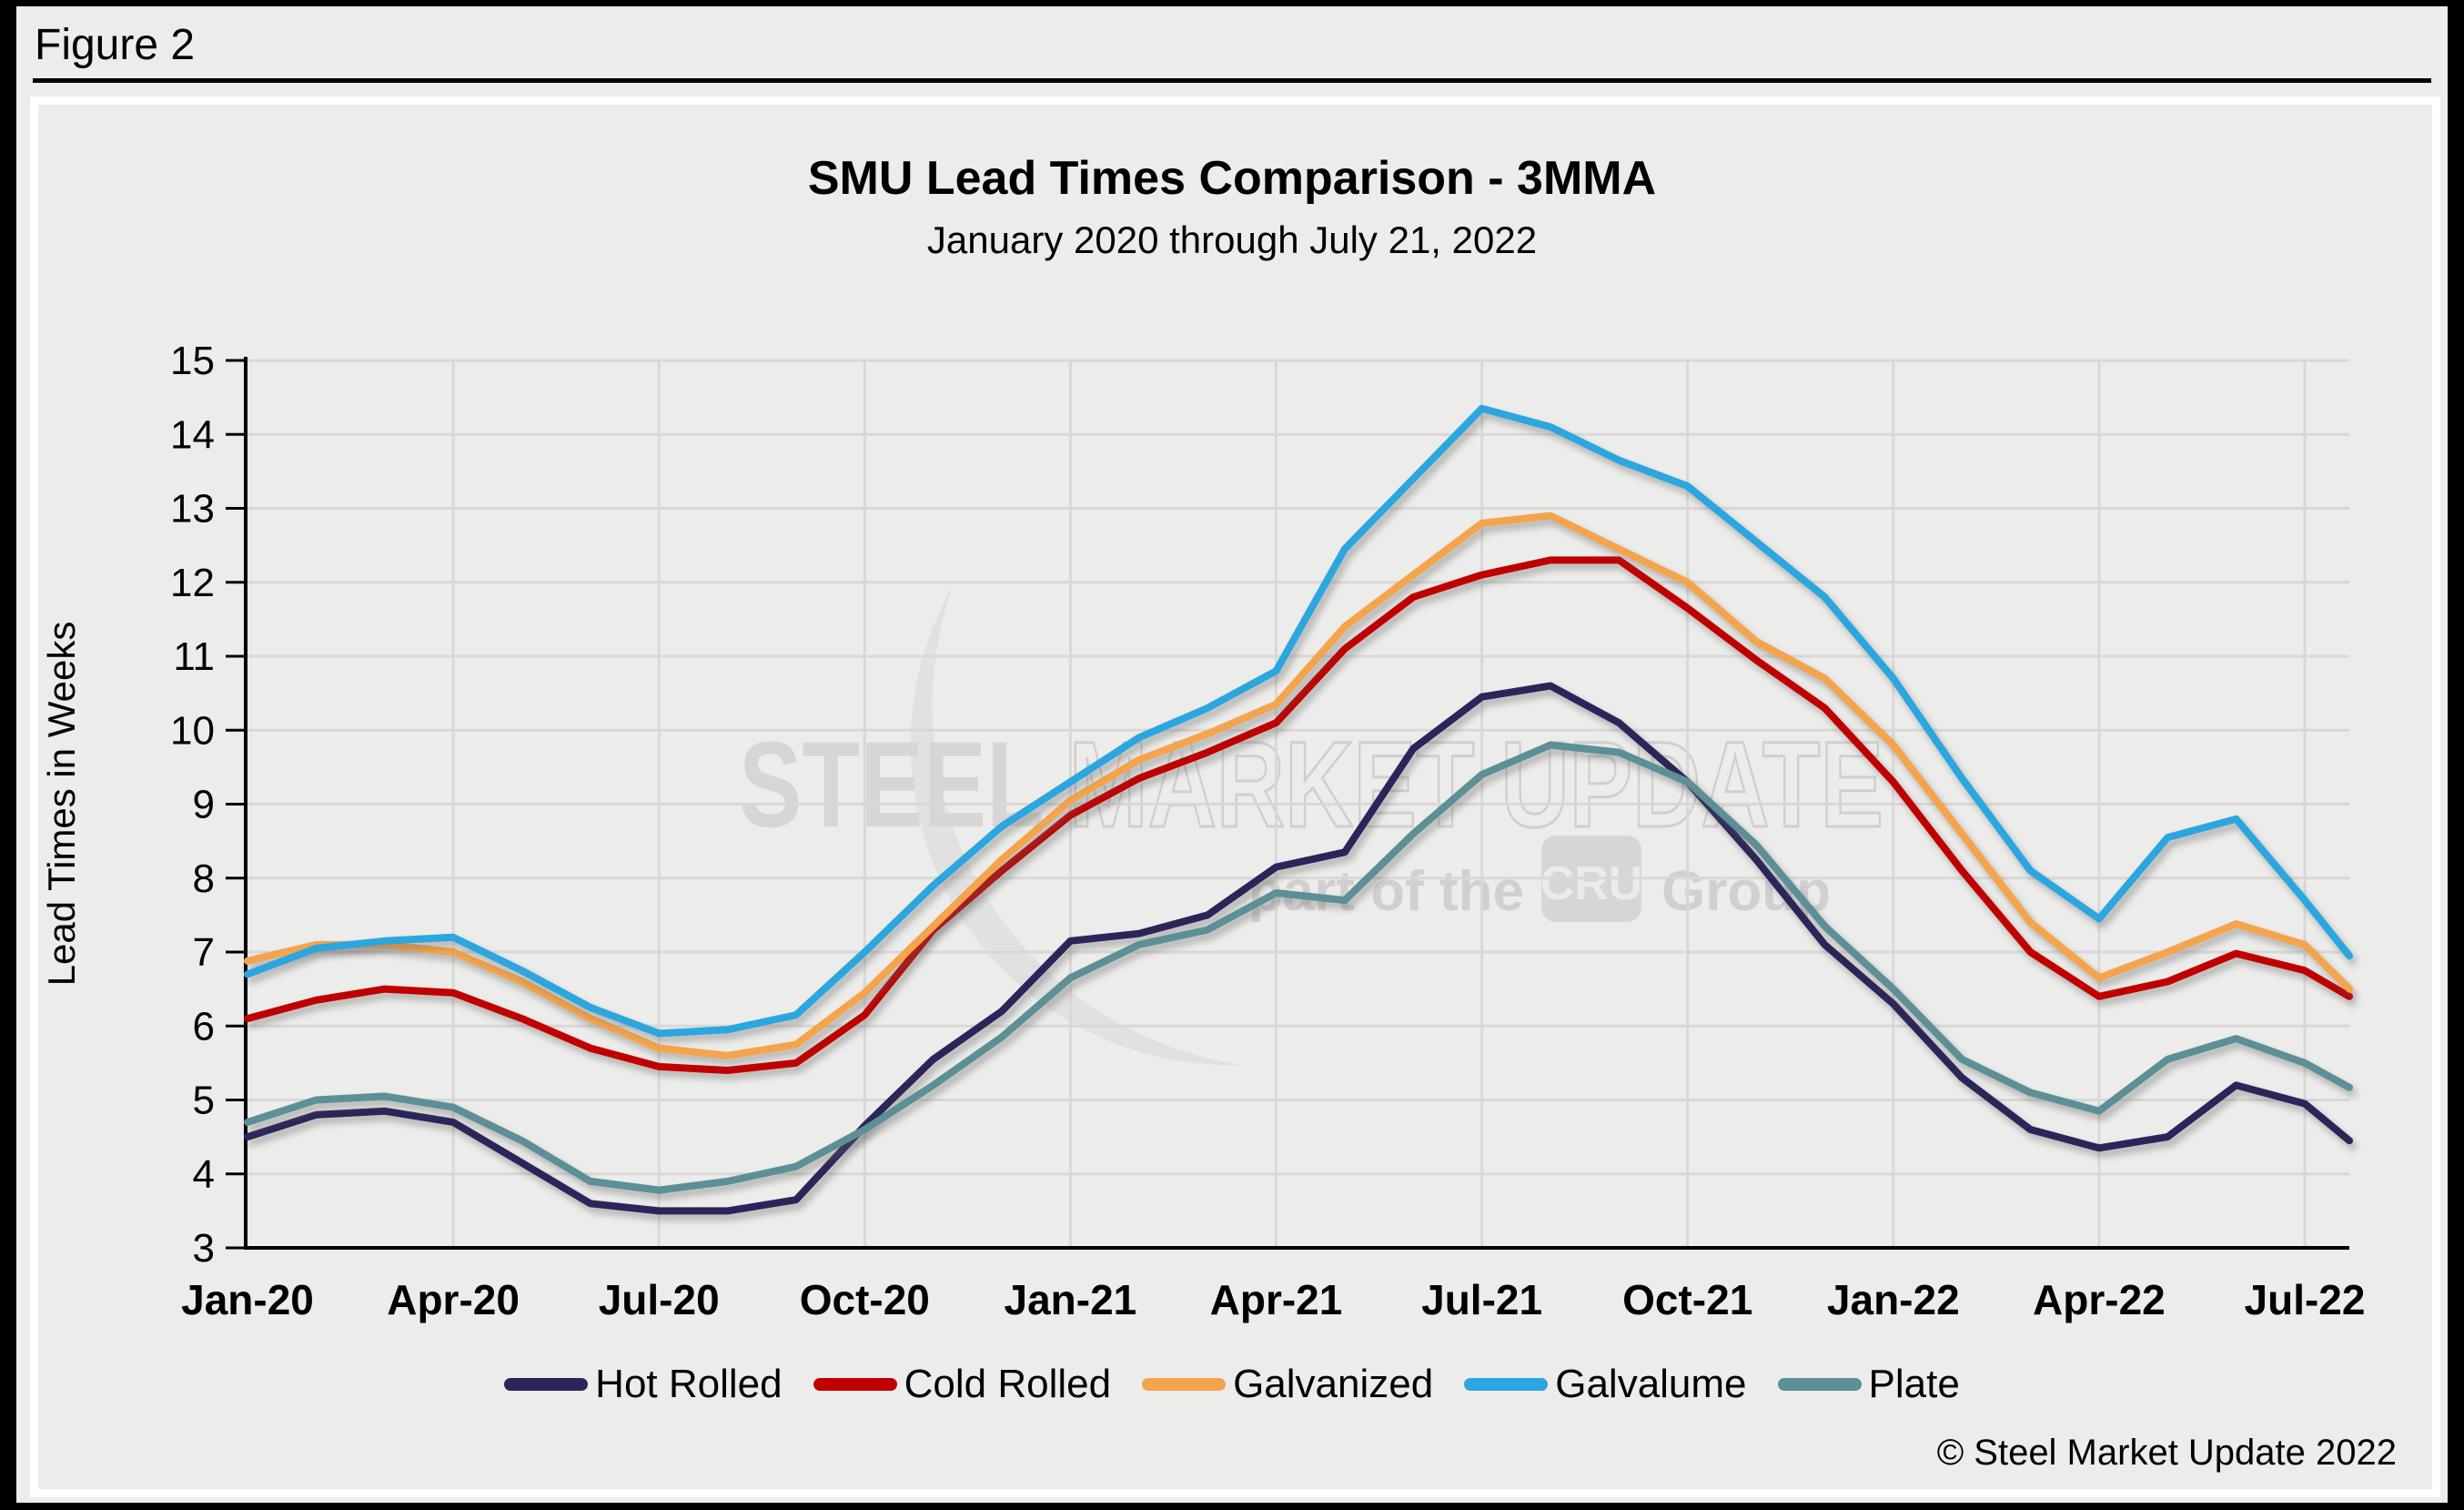  I want to click on y-tick-label: 6, so click(204, 1026).